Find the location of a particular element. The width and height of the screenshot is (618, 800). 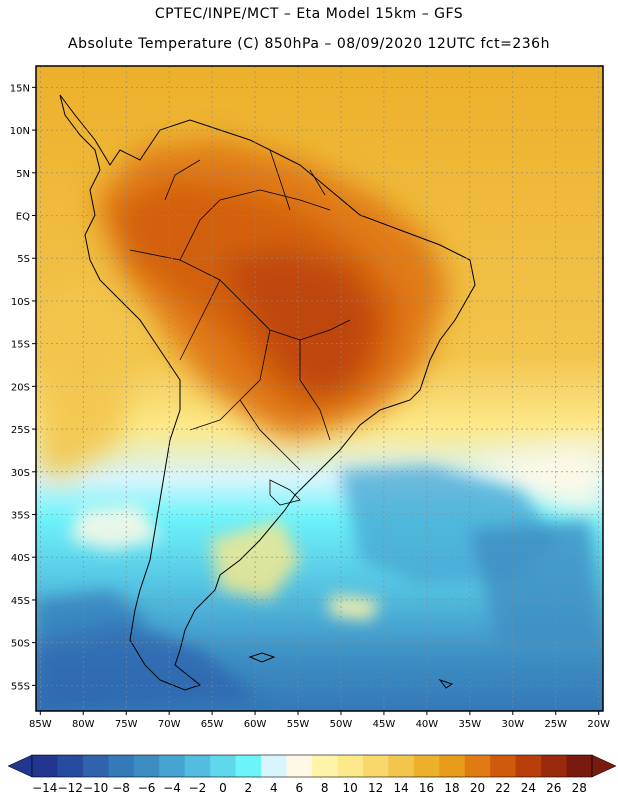

lon-tick-label: 40W is located at coordinates (427, 724).